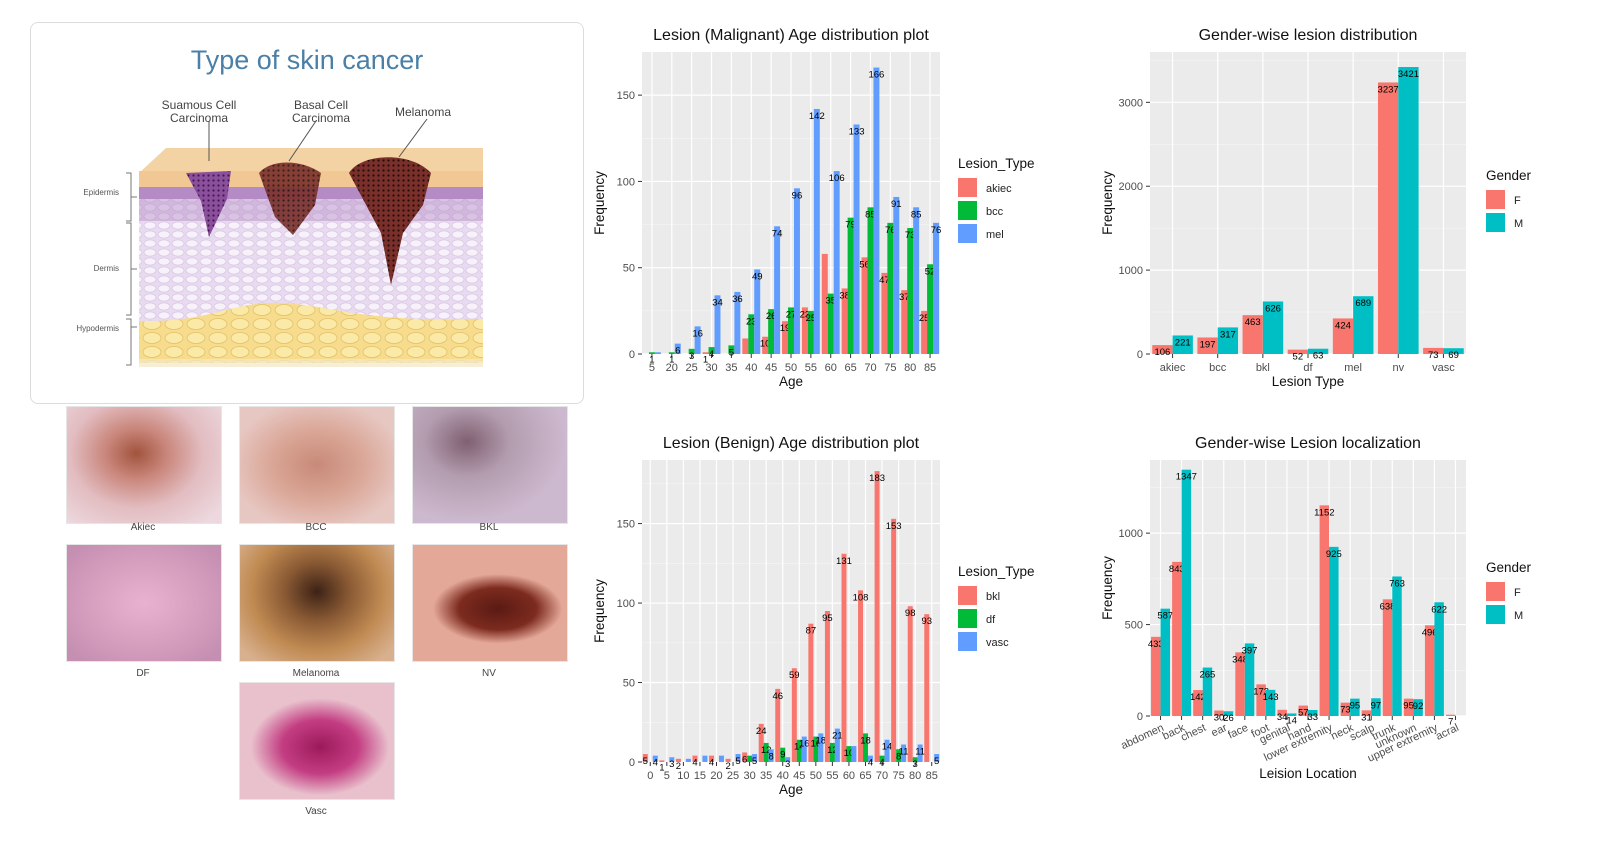 The width and height of the screenshot is (1622, 862). What do you see at coordinates (991, 620) in the screenshot?
I see `legend-label: df` at bounding box center [991, 620].